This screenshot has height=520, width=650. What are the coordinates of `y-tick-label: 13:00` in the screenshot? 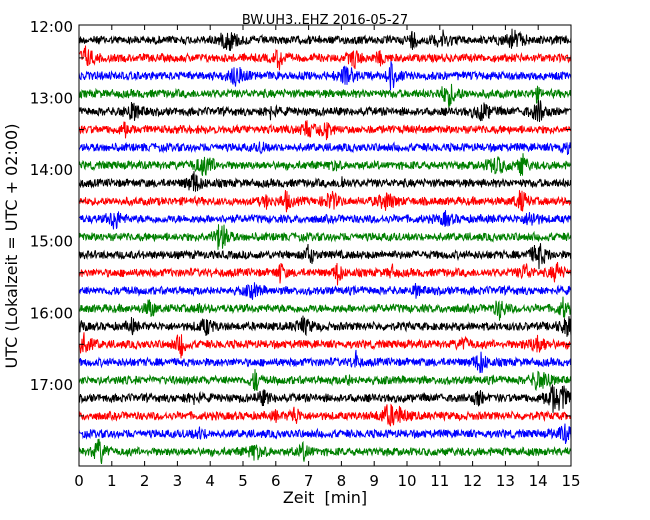 It's located at (51, 99).